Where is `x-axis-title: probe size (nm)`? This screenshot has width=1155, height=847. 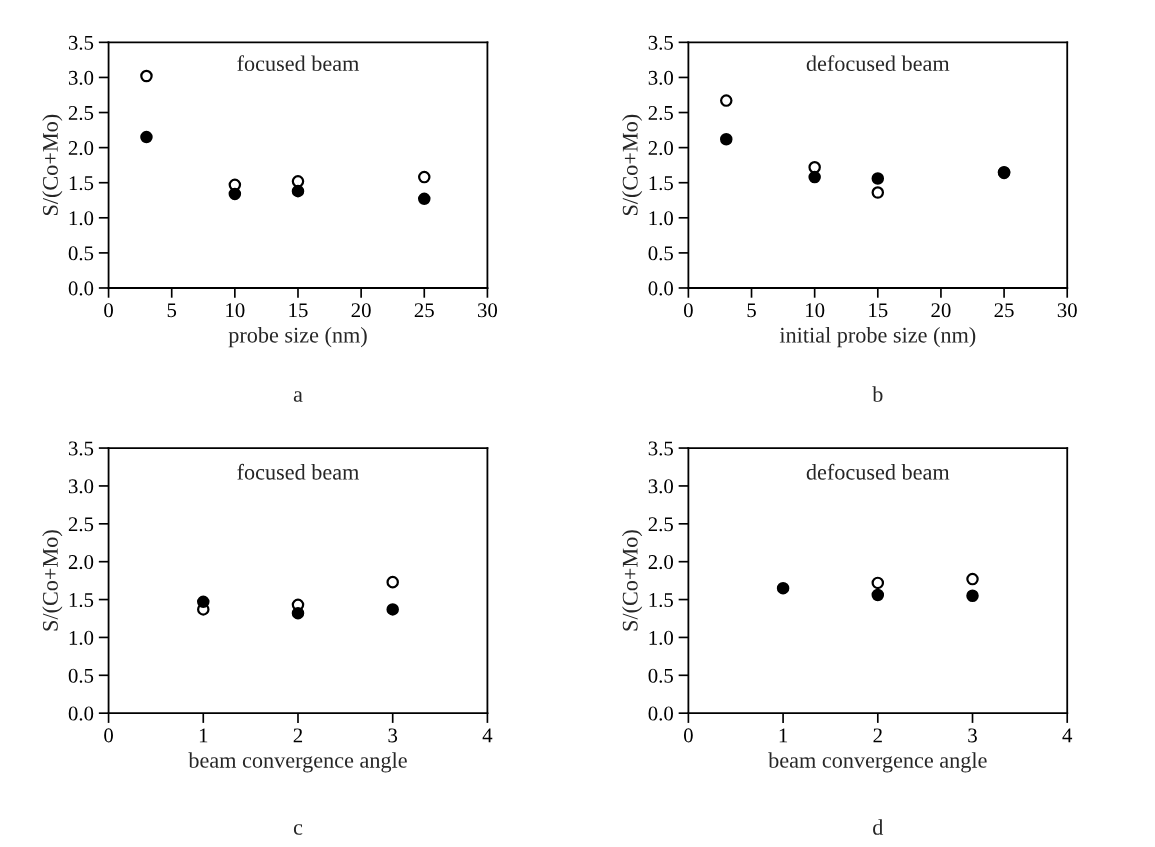
x-axis-title: probe size (nm) is located at coordinates (297, 337).